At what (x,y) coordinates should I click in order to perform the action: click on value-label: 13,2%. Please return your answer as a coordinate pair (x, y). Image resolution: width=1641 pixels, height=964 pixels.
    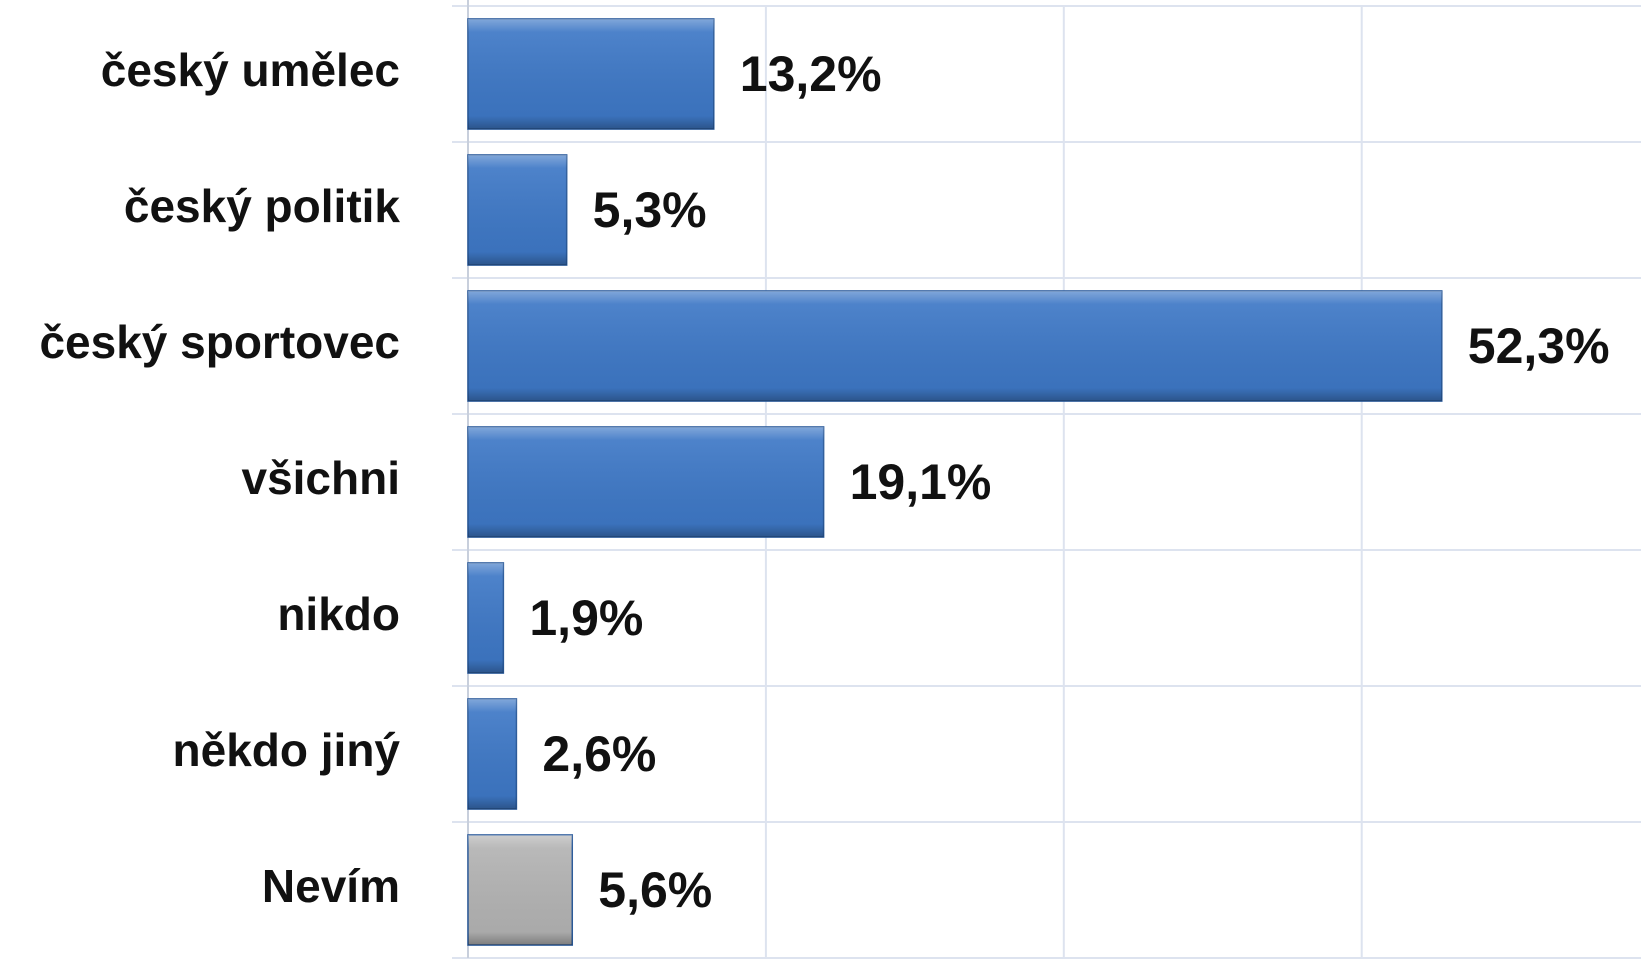
    Looking at the image, I should click on (811, 74).